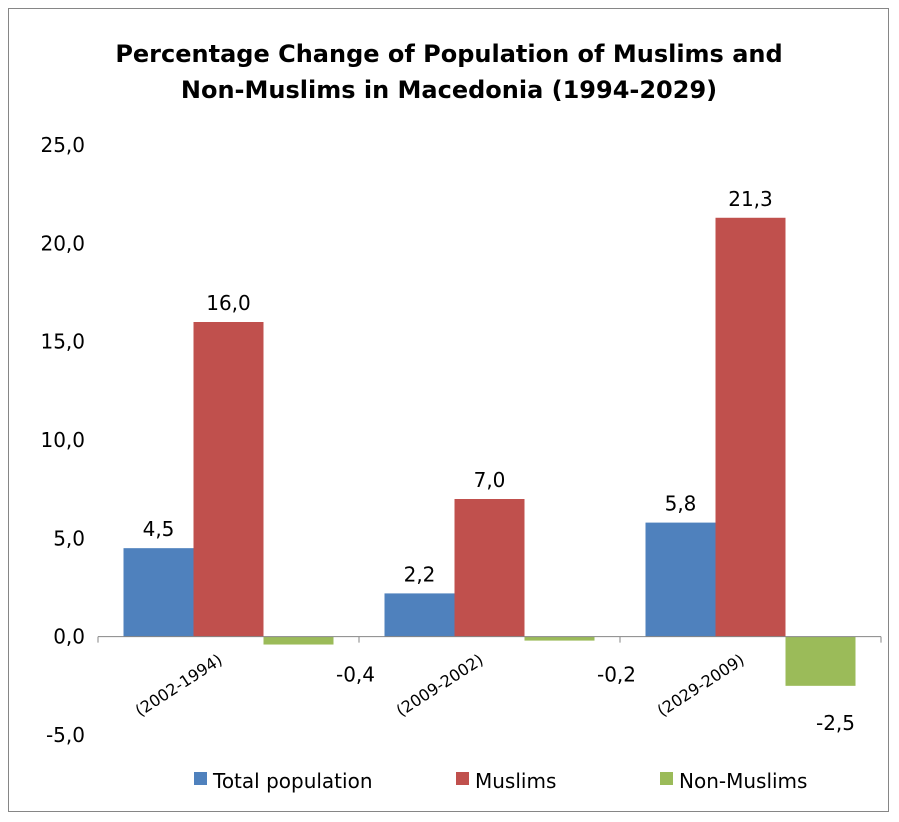 This screenshot has width=899, height=822. Describe the element at coordinates (750, 199) in the screenshot. I see `data-label: 21,3` at that location.